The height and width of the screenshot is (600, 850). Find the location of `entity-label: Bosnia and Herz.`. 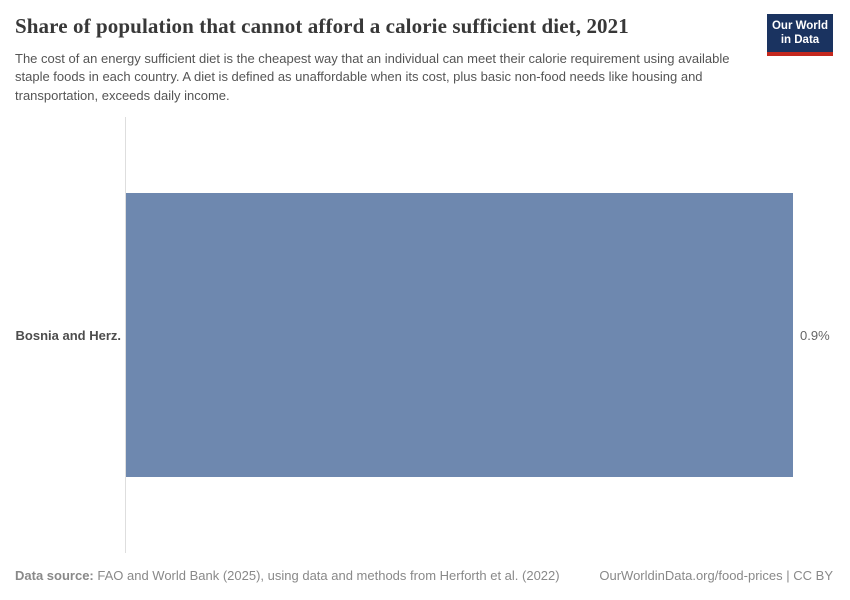

entity-label: Bosnia and Herz. is located at coordinates (68, 335).